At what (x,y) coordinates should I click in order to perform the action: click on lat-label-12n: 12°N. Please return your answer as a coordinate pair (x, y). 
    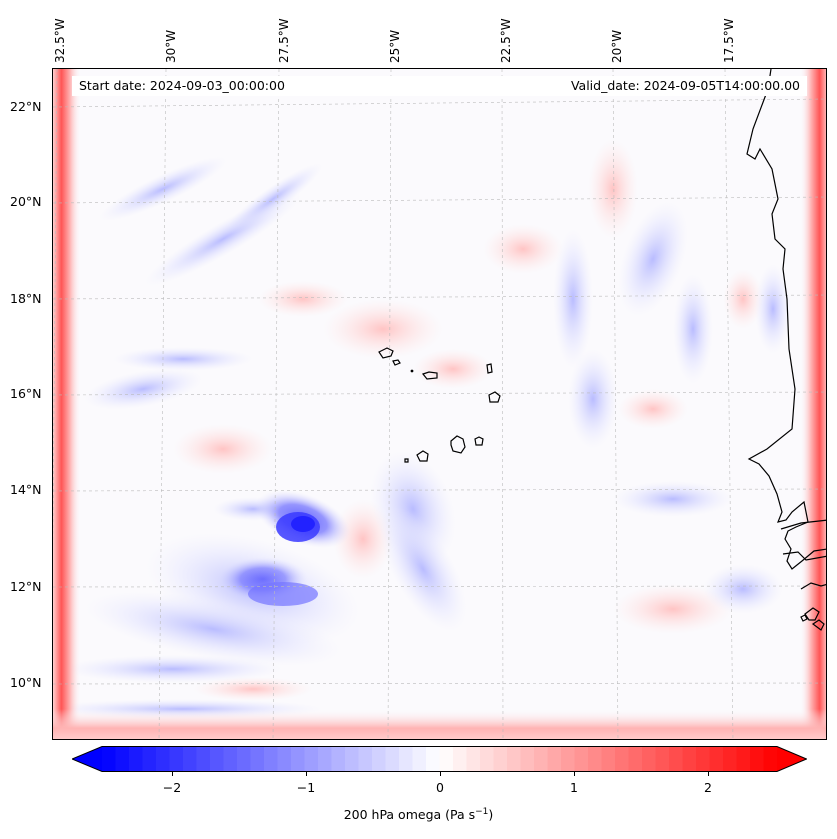
    Looking at the image, I should click on (26, 586).